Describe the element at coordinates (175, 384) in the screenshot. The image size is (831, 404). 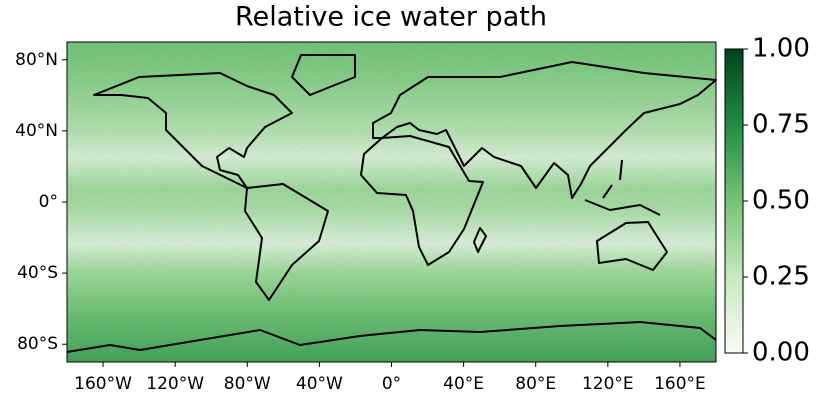
I see `x-tick-label: 120°W` at that location.